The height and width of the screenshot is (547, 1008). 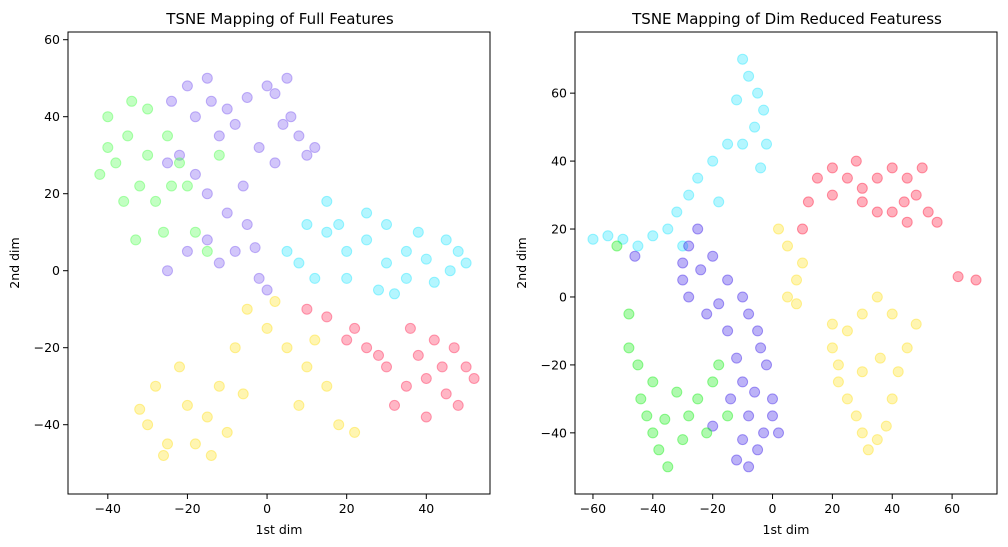 What do you see at coordinates (426, 508) in the screenshot?
I see `x-tick-label: 40` at bounding box center [426, 508].